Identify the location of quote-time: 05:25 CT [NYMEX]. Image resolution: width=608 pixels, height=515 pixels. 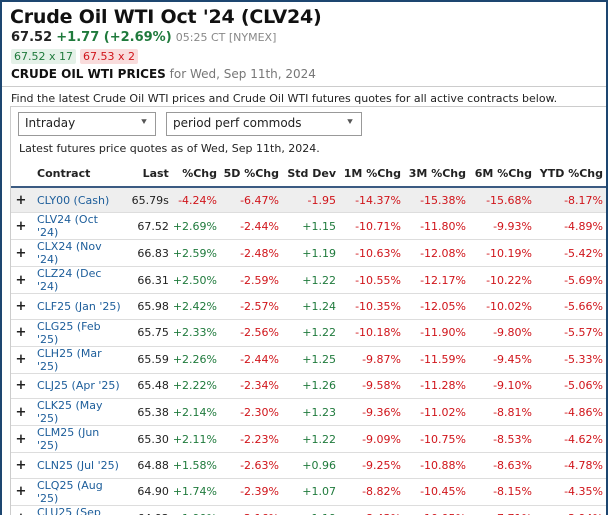
(226, 37).